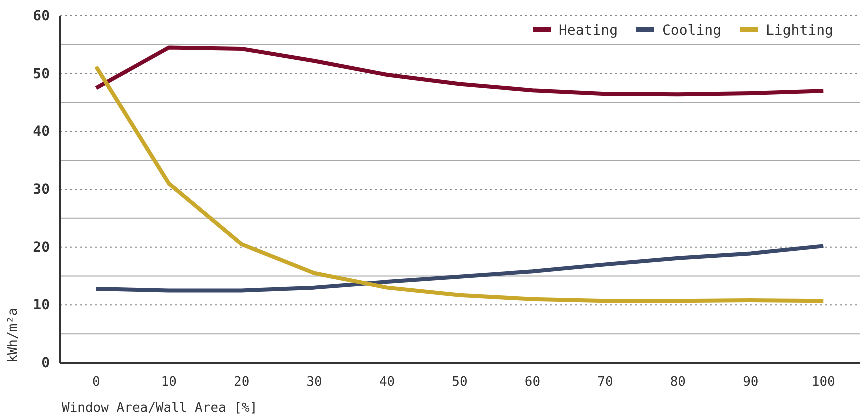 The height and width of the screenshot is (418, 860). What do you see at coordinates (96, 382) in the screenshot?
I see `x-tick-label: 0` at bounding box center [96, 382].